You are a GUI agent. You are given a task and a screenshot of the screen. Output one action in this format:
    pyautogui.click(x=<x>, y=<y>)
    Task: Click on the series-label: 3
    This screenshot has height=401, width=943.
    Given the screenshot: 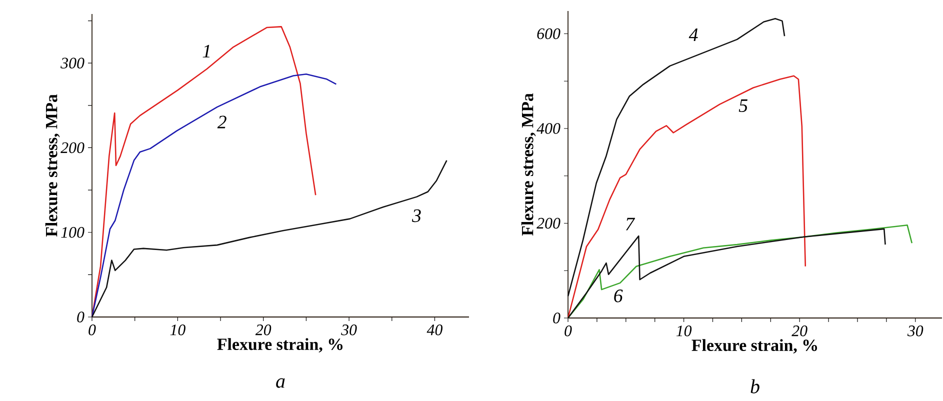 What is the action you would take?
    pyautogui.click(x=416, y=215)
    